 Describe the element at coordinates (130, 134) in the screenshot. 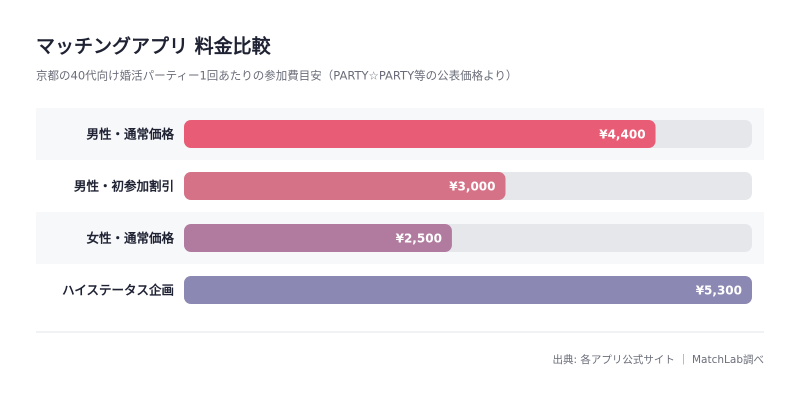

I see `category-label: 男性・通常価格` at that location.